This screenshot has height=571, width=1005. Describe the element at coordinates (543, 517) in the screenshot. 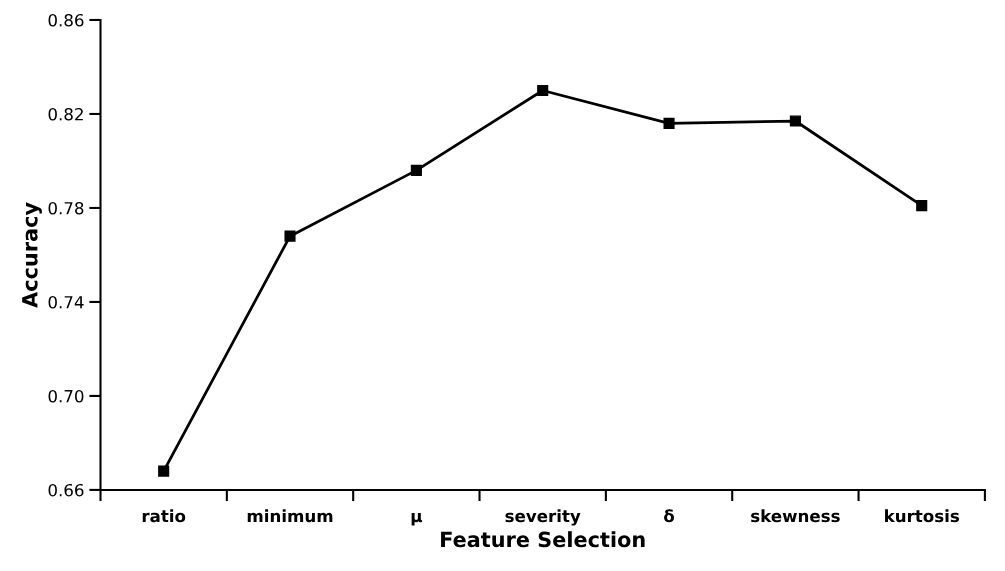

I see `x-tick-label: severity` at that location.